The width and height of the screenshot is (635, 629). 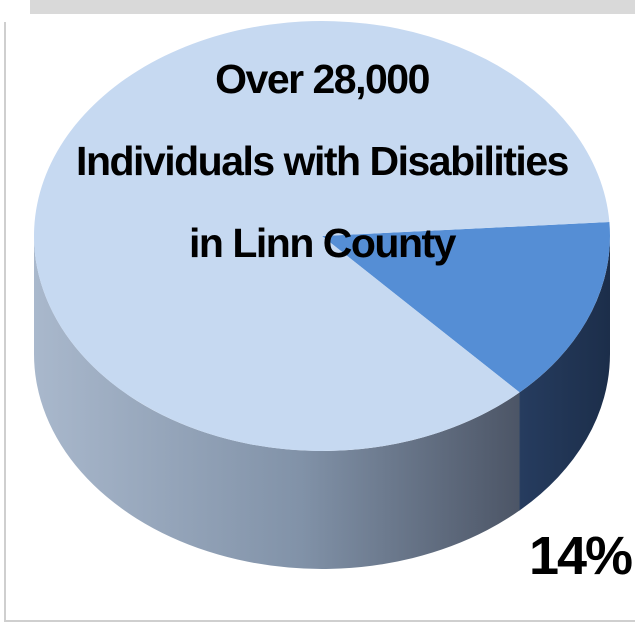 I want to click on pie-slice-small, so click(x=466, y=307).